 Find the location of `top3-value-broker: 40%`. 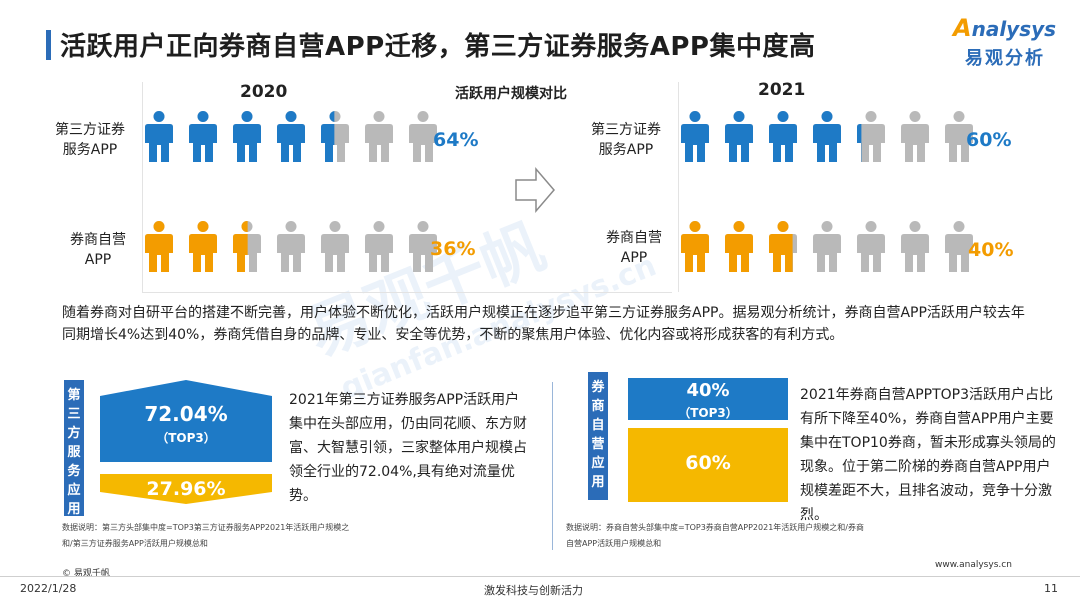

top3-value-broker: 40% is located at coordinates (708, 390).